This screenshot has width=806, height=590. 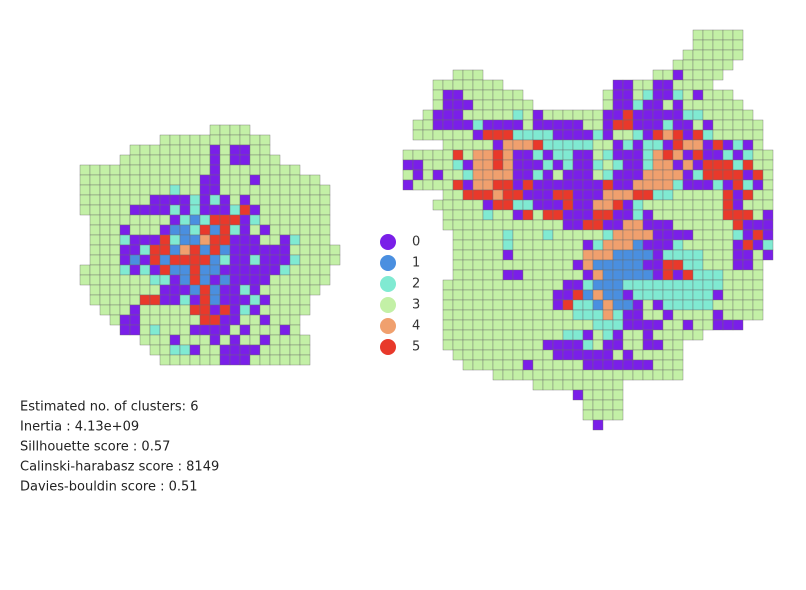 What do you see at coordinates (95, 447) in the screenshot?
I see `stat-line: Sillhouette score : 0.57` at bounding box center [95, 447].